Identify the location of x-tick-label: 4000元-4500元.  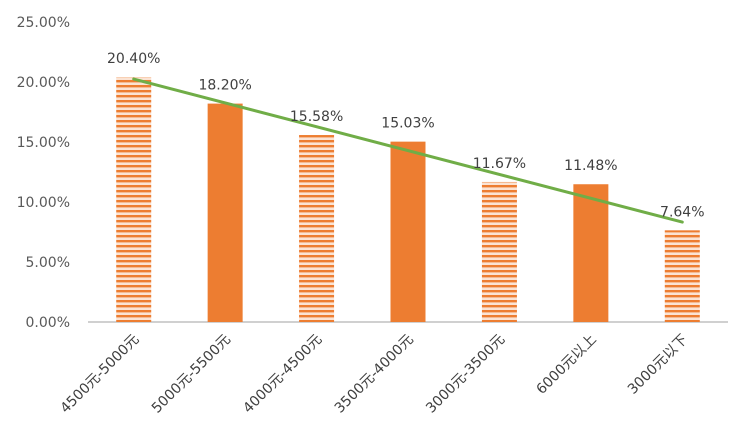
(282, 374).